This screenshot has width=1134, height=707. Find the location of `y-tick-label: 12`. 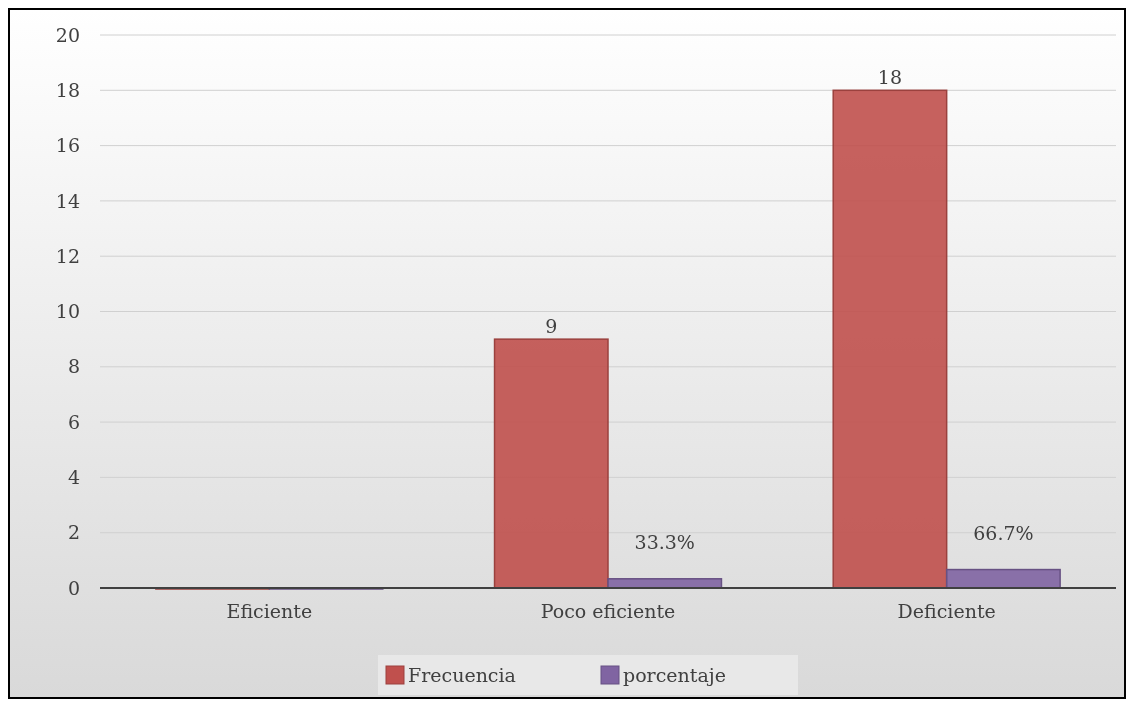

y-tick-label: 12 is located at coordinates (67, 255).